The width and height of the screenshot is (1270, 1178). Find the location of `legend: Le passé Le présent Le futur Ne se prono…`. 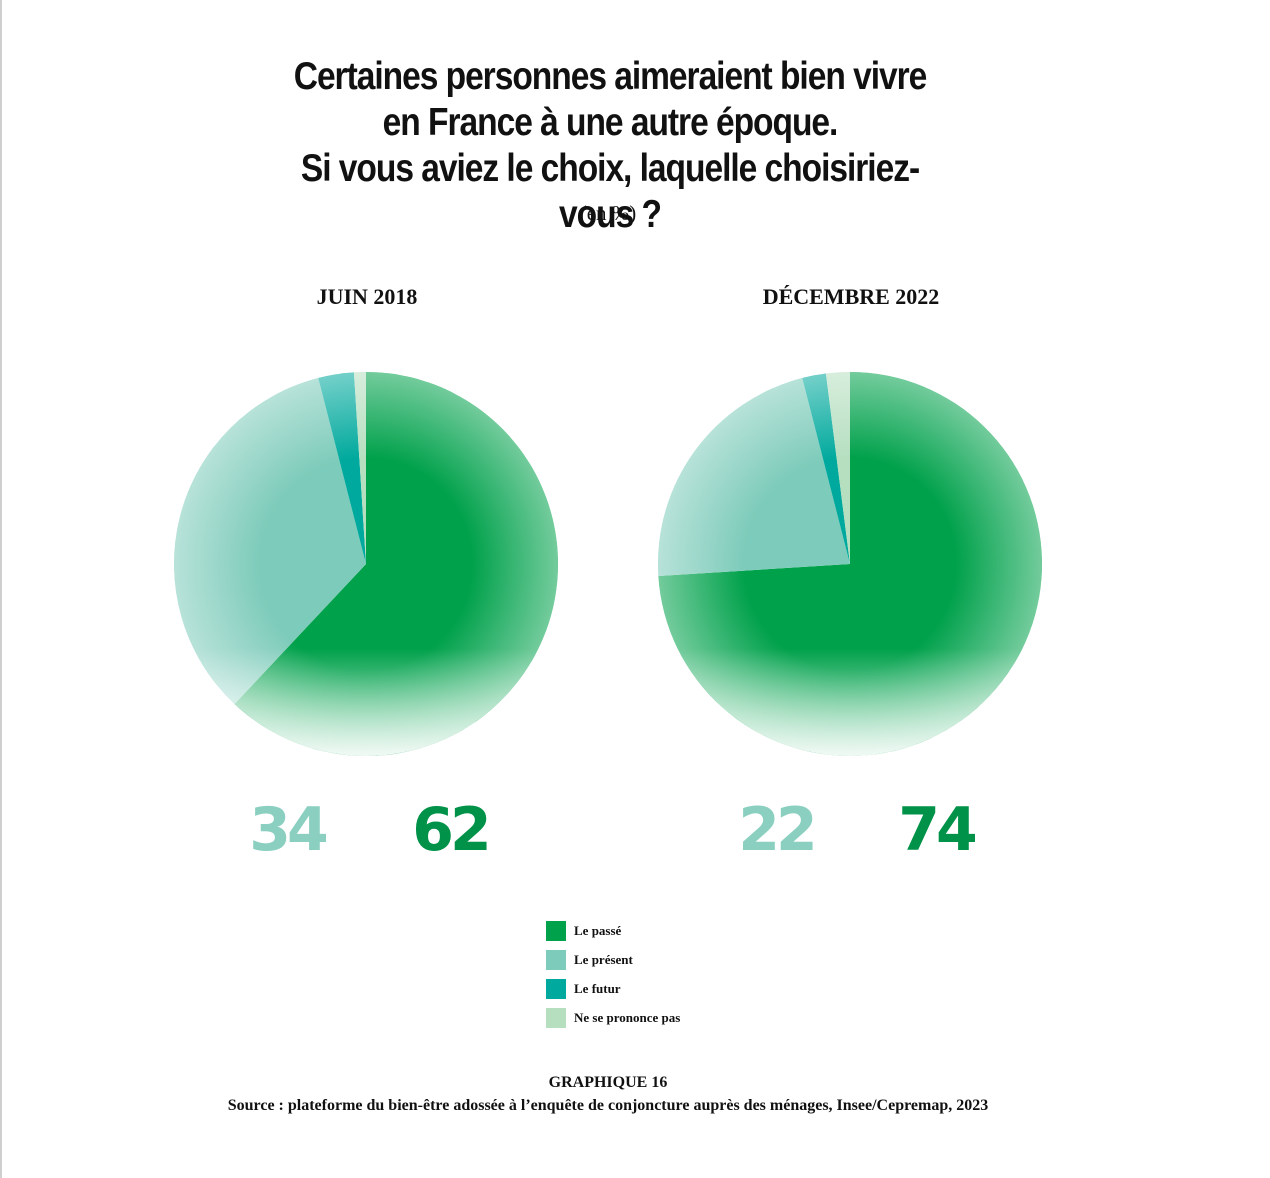

legend: Le passé Le présent Le futur Ne se prono… is located at coordinates (613, 974).